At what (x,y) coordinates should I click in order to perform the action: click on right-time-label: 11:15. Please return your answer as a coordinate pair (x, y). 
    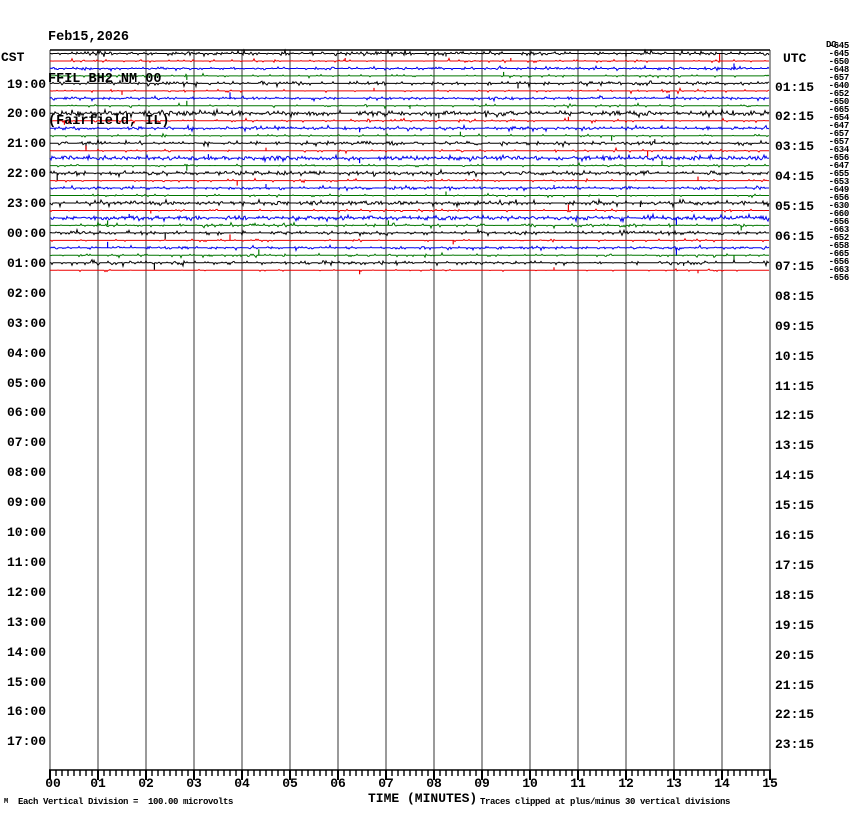
    Looking at the image, I should click on (795, 386).